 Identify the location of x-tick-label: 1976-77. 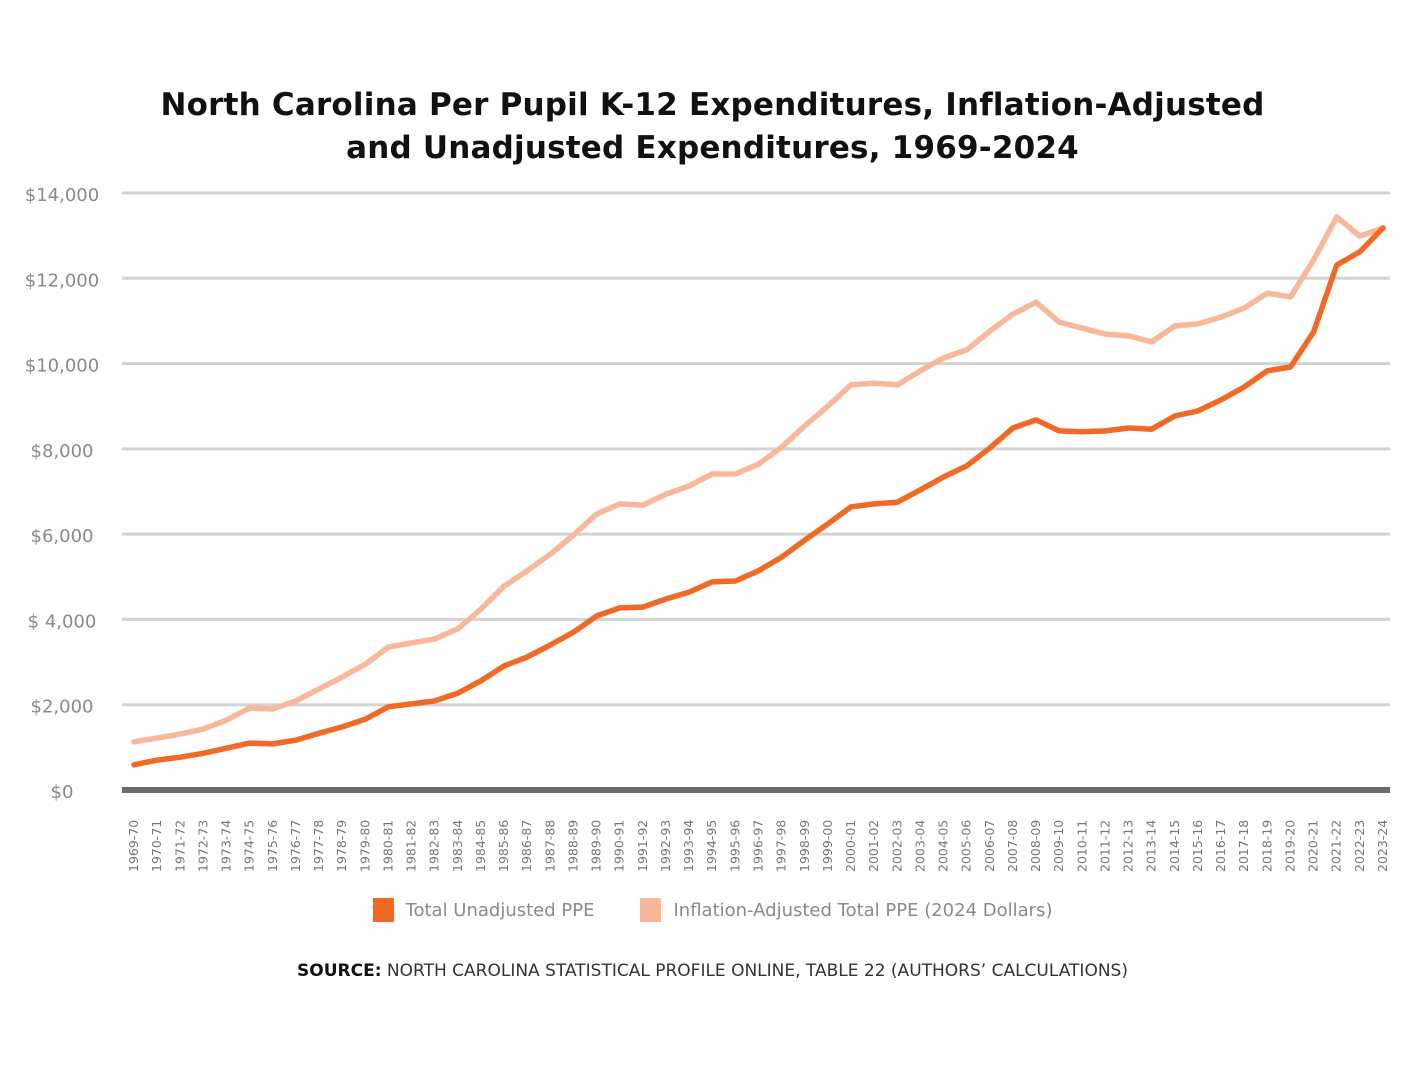
(295, 846).